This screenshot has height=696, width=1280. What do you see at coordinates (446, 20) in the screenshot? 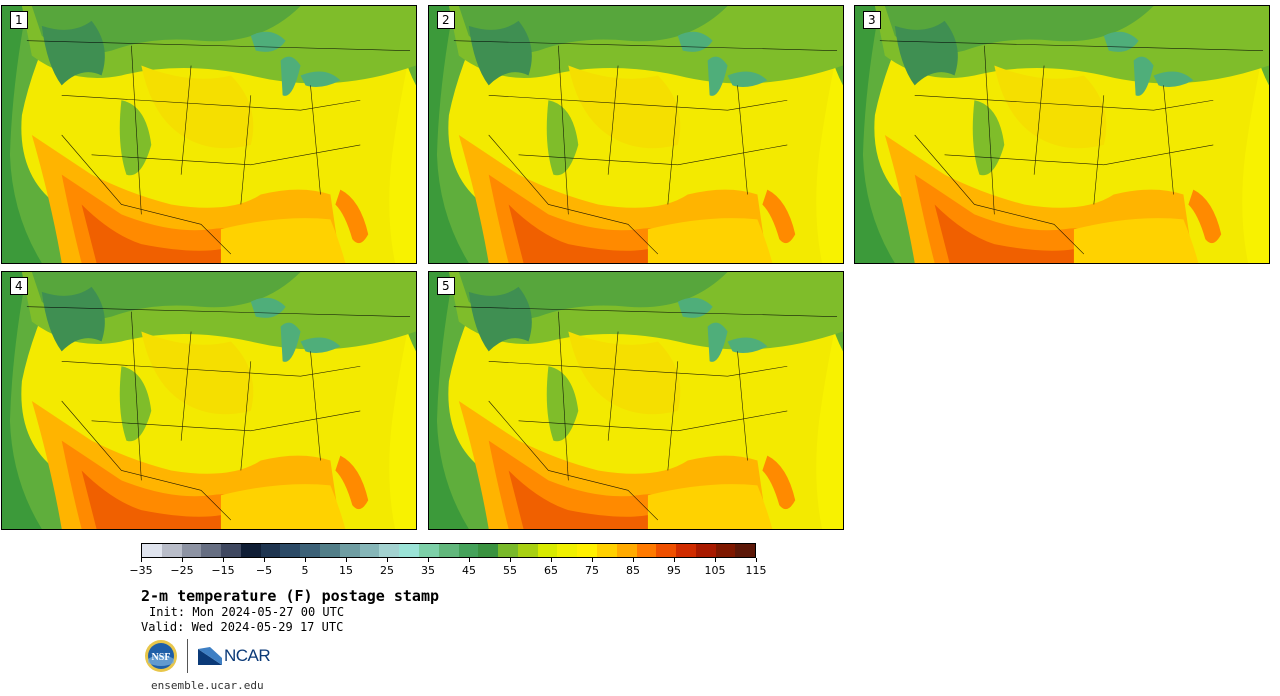
I see `member-number-label: 2` at bounding box center [446, 20].